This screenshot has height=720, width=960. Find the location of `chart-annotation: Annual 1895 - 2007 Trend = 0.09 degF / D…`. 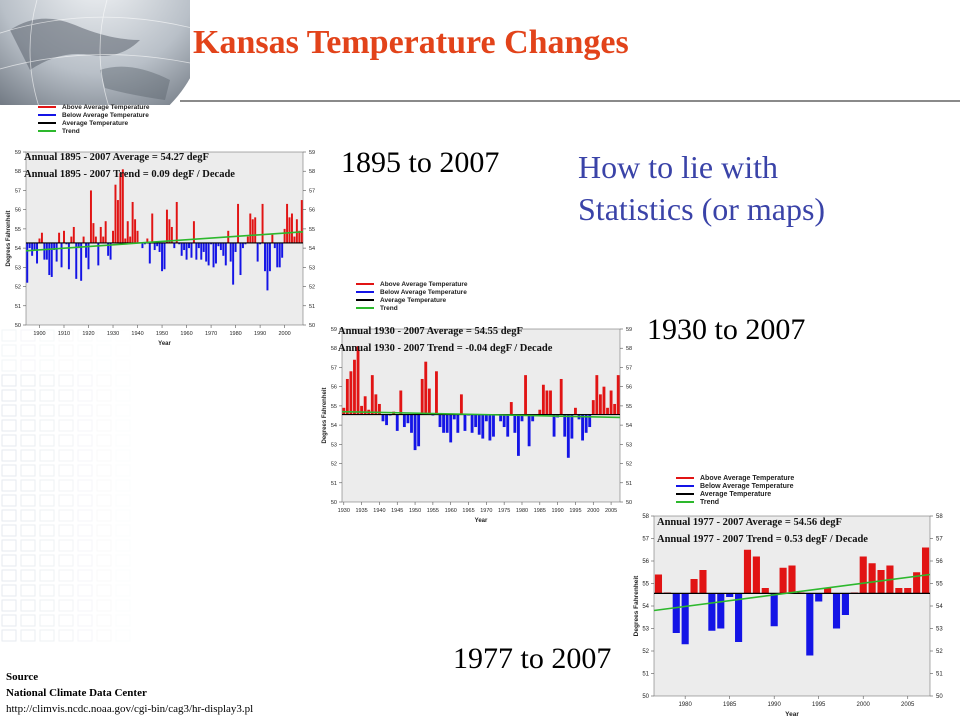

chart-annotation: Annual 1895 - 2007 Trend = 0.09 degF / D… is located at coordinates (129, 174).